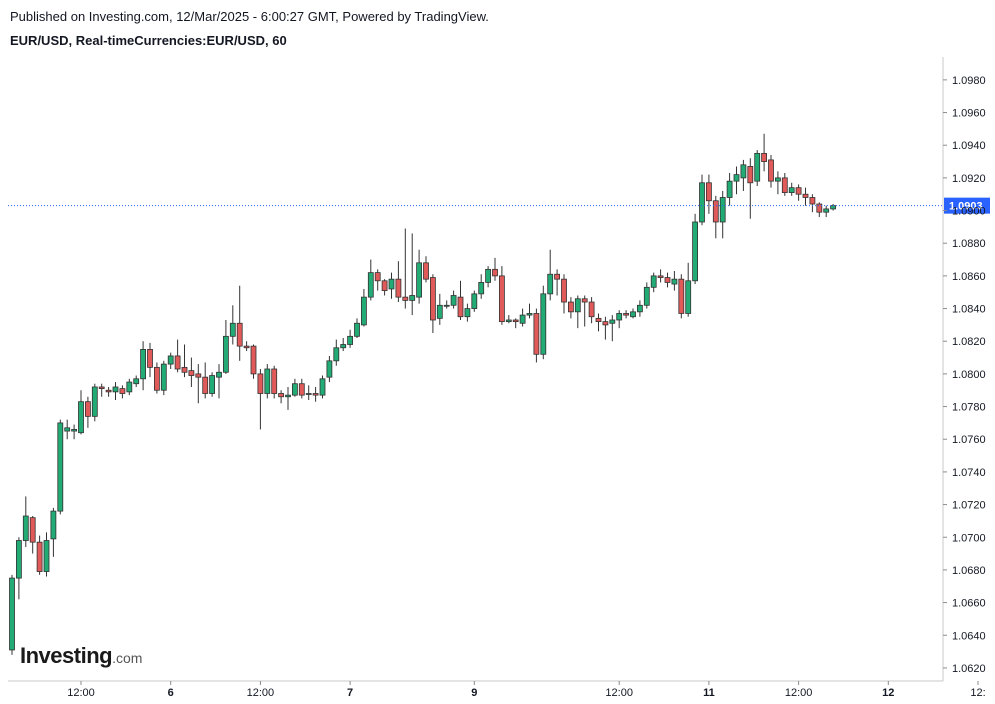  Describe the element at coordinates (709, 693) in the screenshot. I see `x-tick-label: 11` at that location.